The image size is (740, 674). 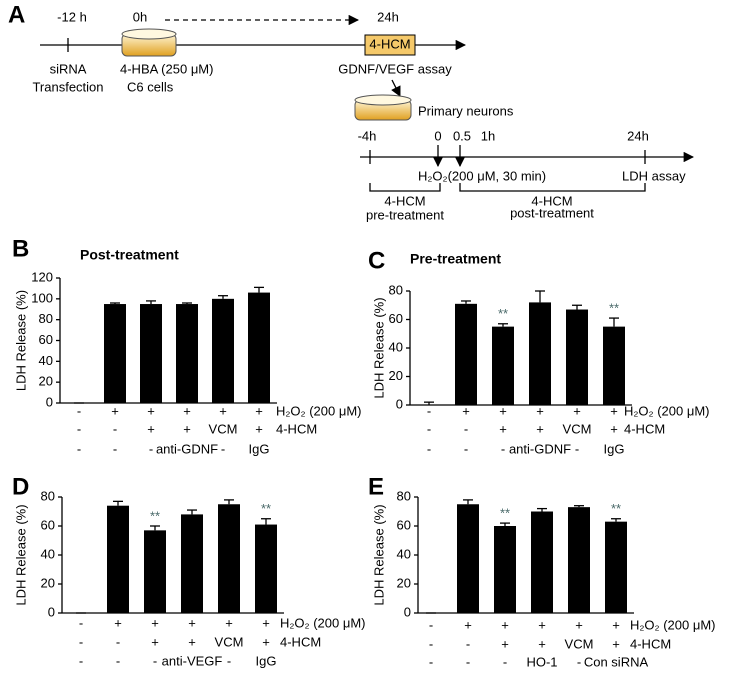 I want to click on label: pre-treatment, so click(x=405, y=214).